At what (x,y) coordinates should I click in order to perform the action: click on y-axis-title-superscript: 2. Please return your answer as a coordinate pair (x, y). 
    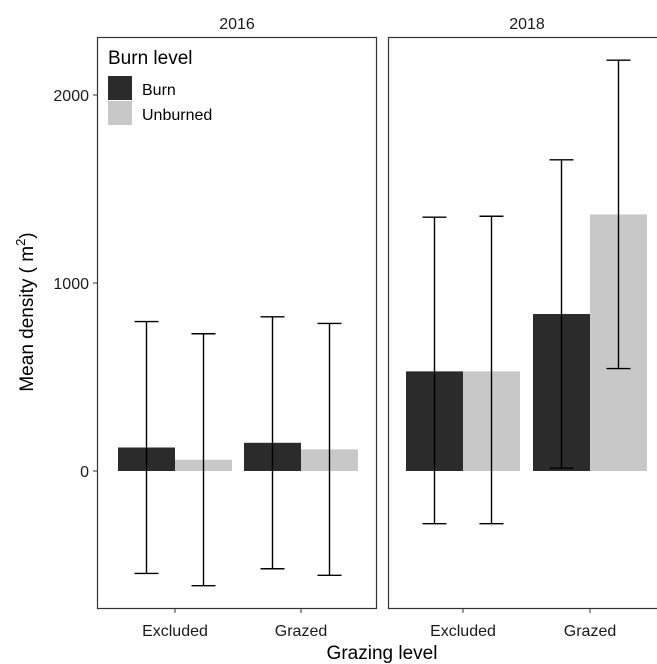
    Looking at the image, I should click on (20, 242).